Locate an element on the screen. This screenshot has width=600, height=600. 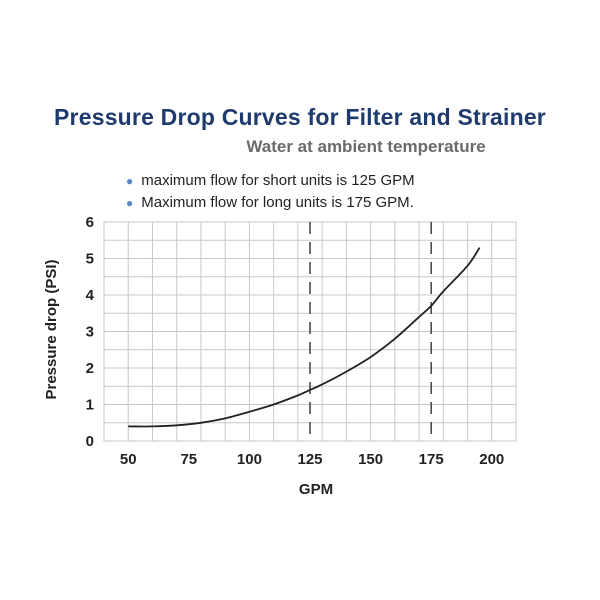
x-tick-label: 50 is located at coordinates (128, 459).